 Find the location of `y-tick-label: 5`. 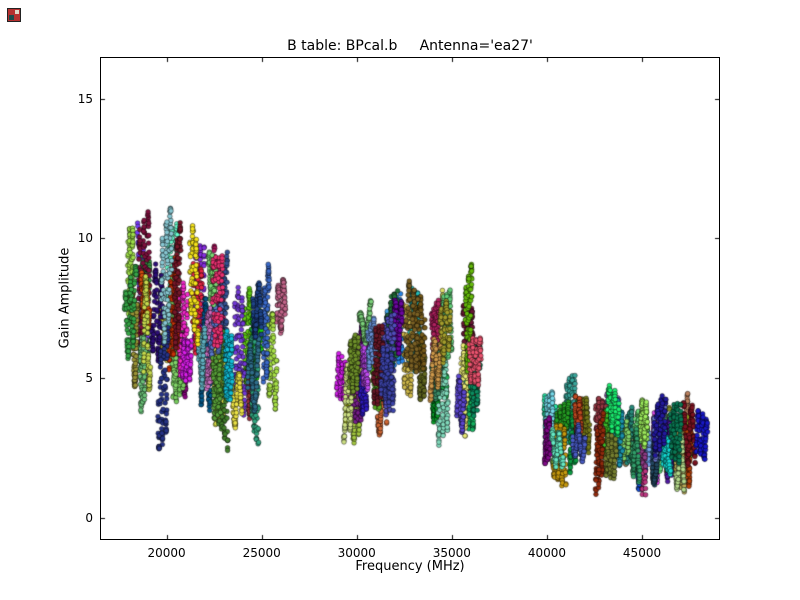

y-tick-label: 5 is located at coordinates (89, 378).